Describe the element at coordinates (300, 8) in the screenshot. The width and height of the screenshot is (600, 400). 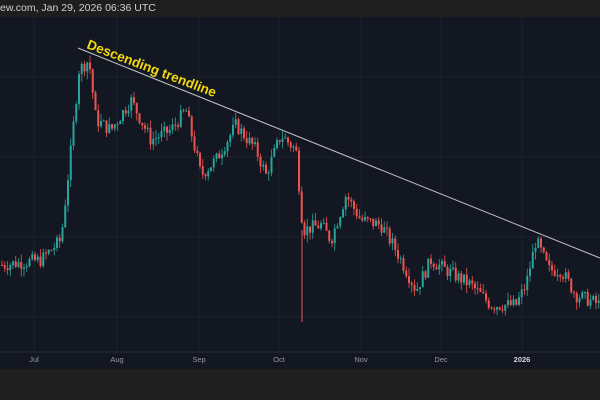
I see `chart-header: ew.com, Jan 29, 2026 06:36 UTC` at that location.